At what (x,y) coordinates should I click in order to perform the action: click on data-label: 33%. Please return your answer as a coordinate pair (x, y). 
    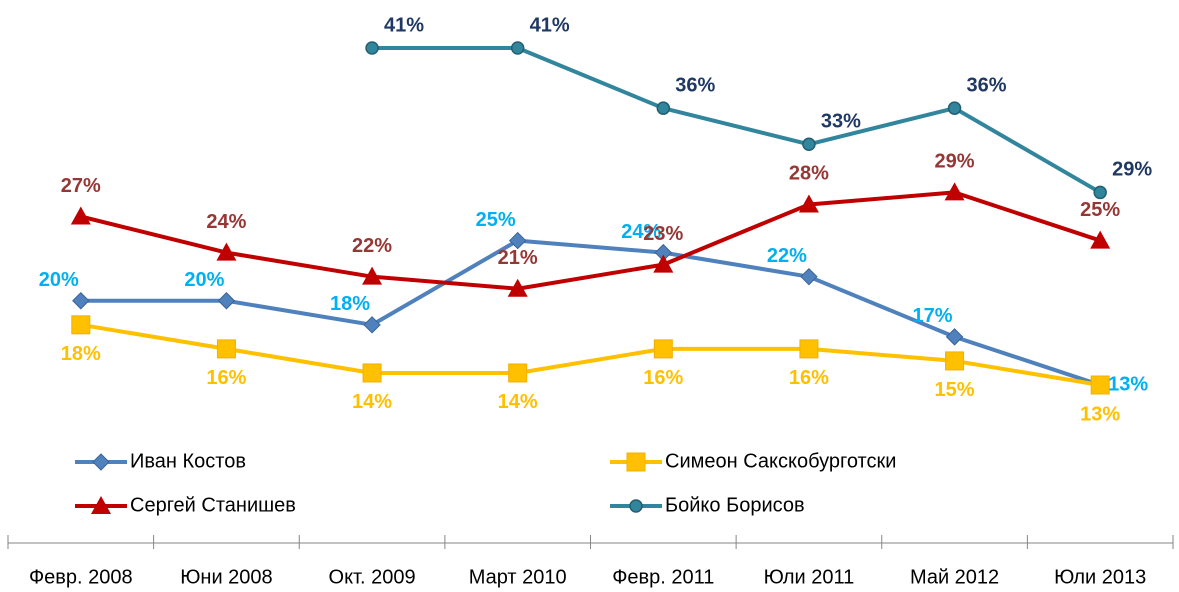
    Looking at the image, I should click on (841, 122).